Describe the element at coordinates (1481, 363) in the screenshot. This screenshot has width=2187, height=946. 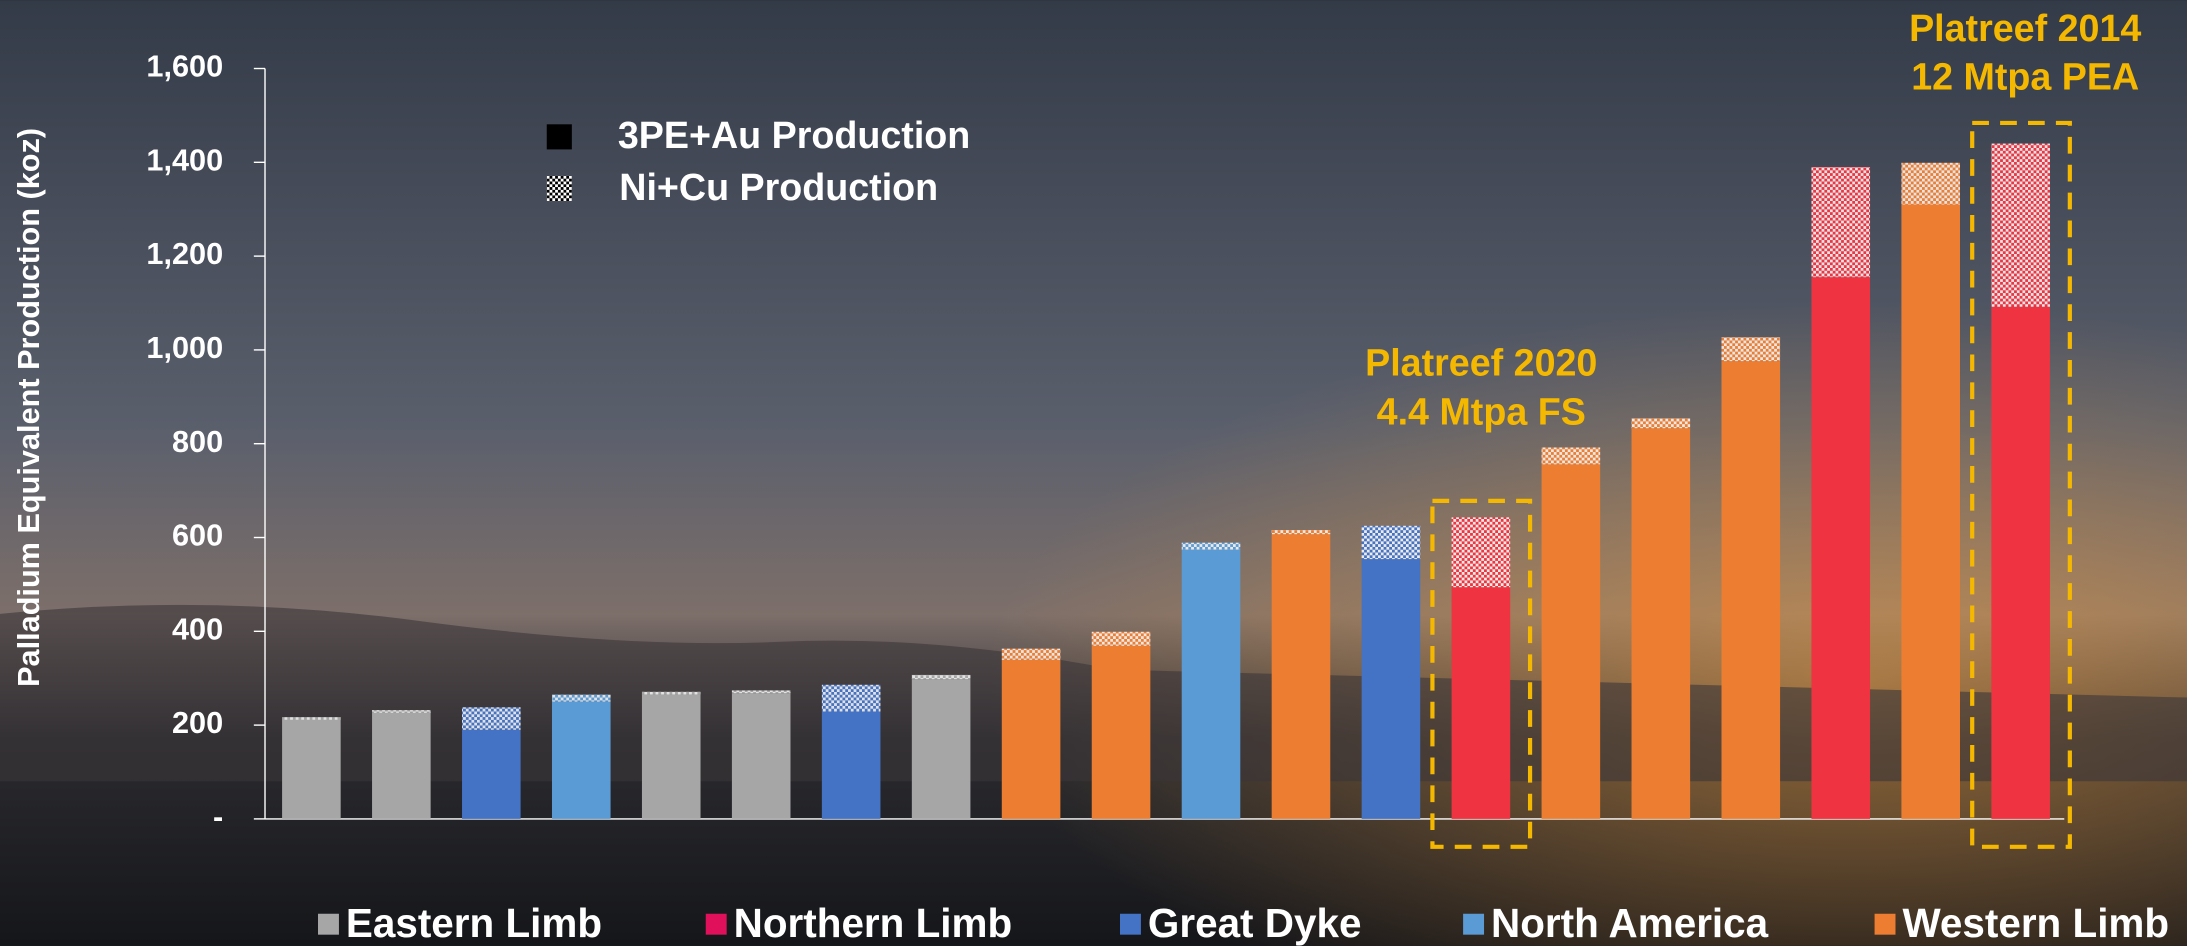
I see `annotation: Platreef 2020` at that location.